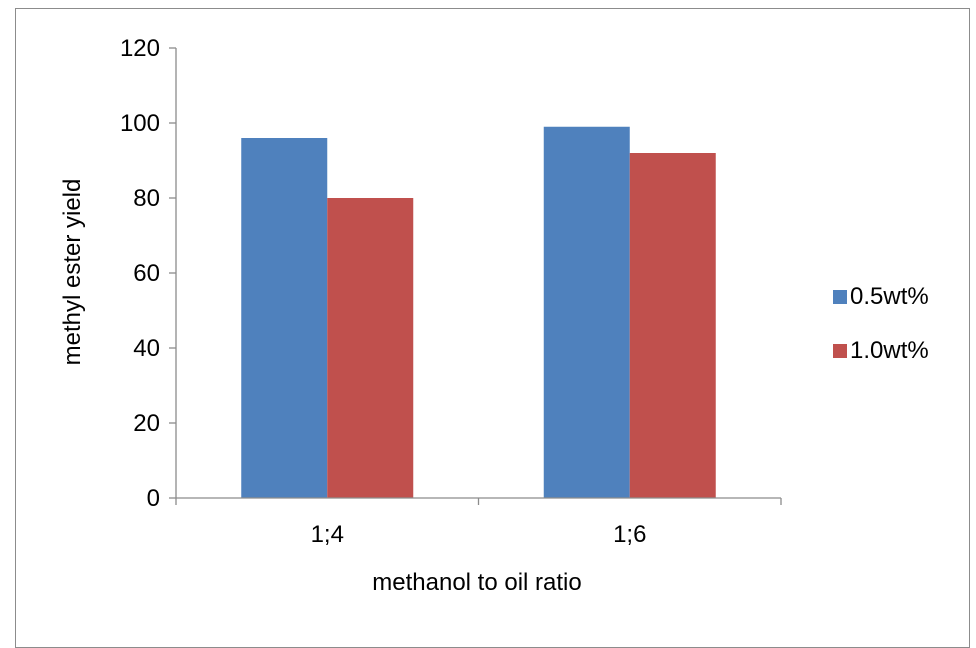 This screenshot has height=648, width=976. Describe the element at coordinates (284, 318) in the screenshot. I see `bar-0.5wt%-1;4` at that location.